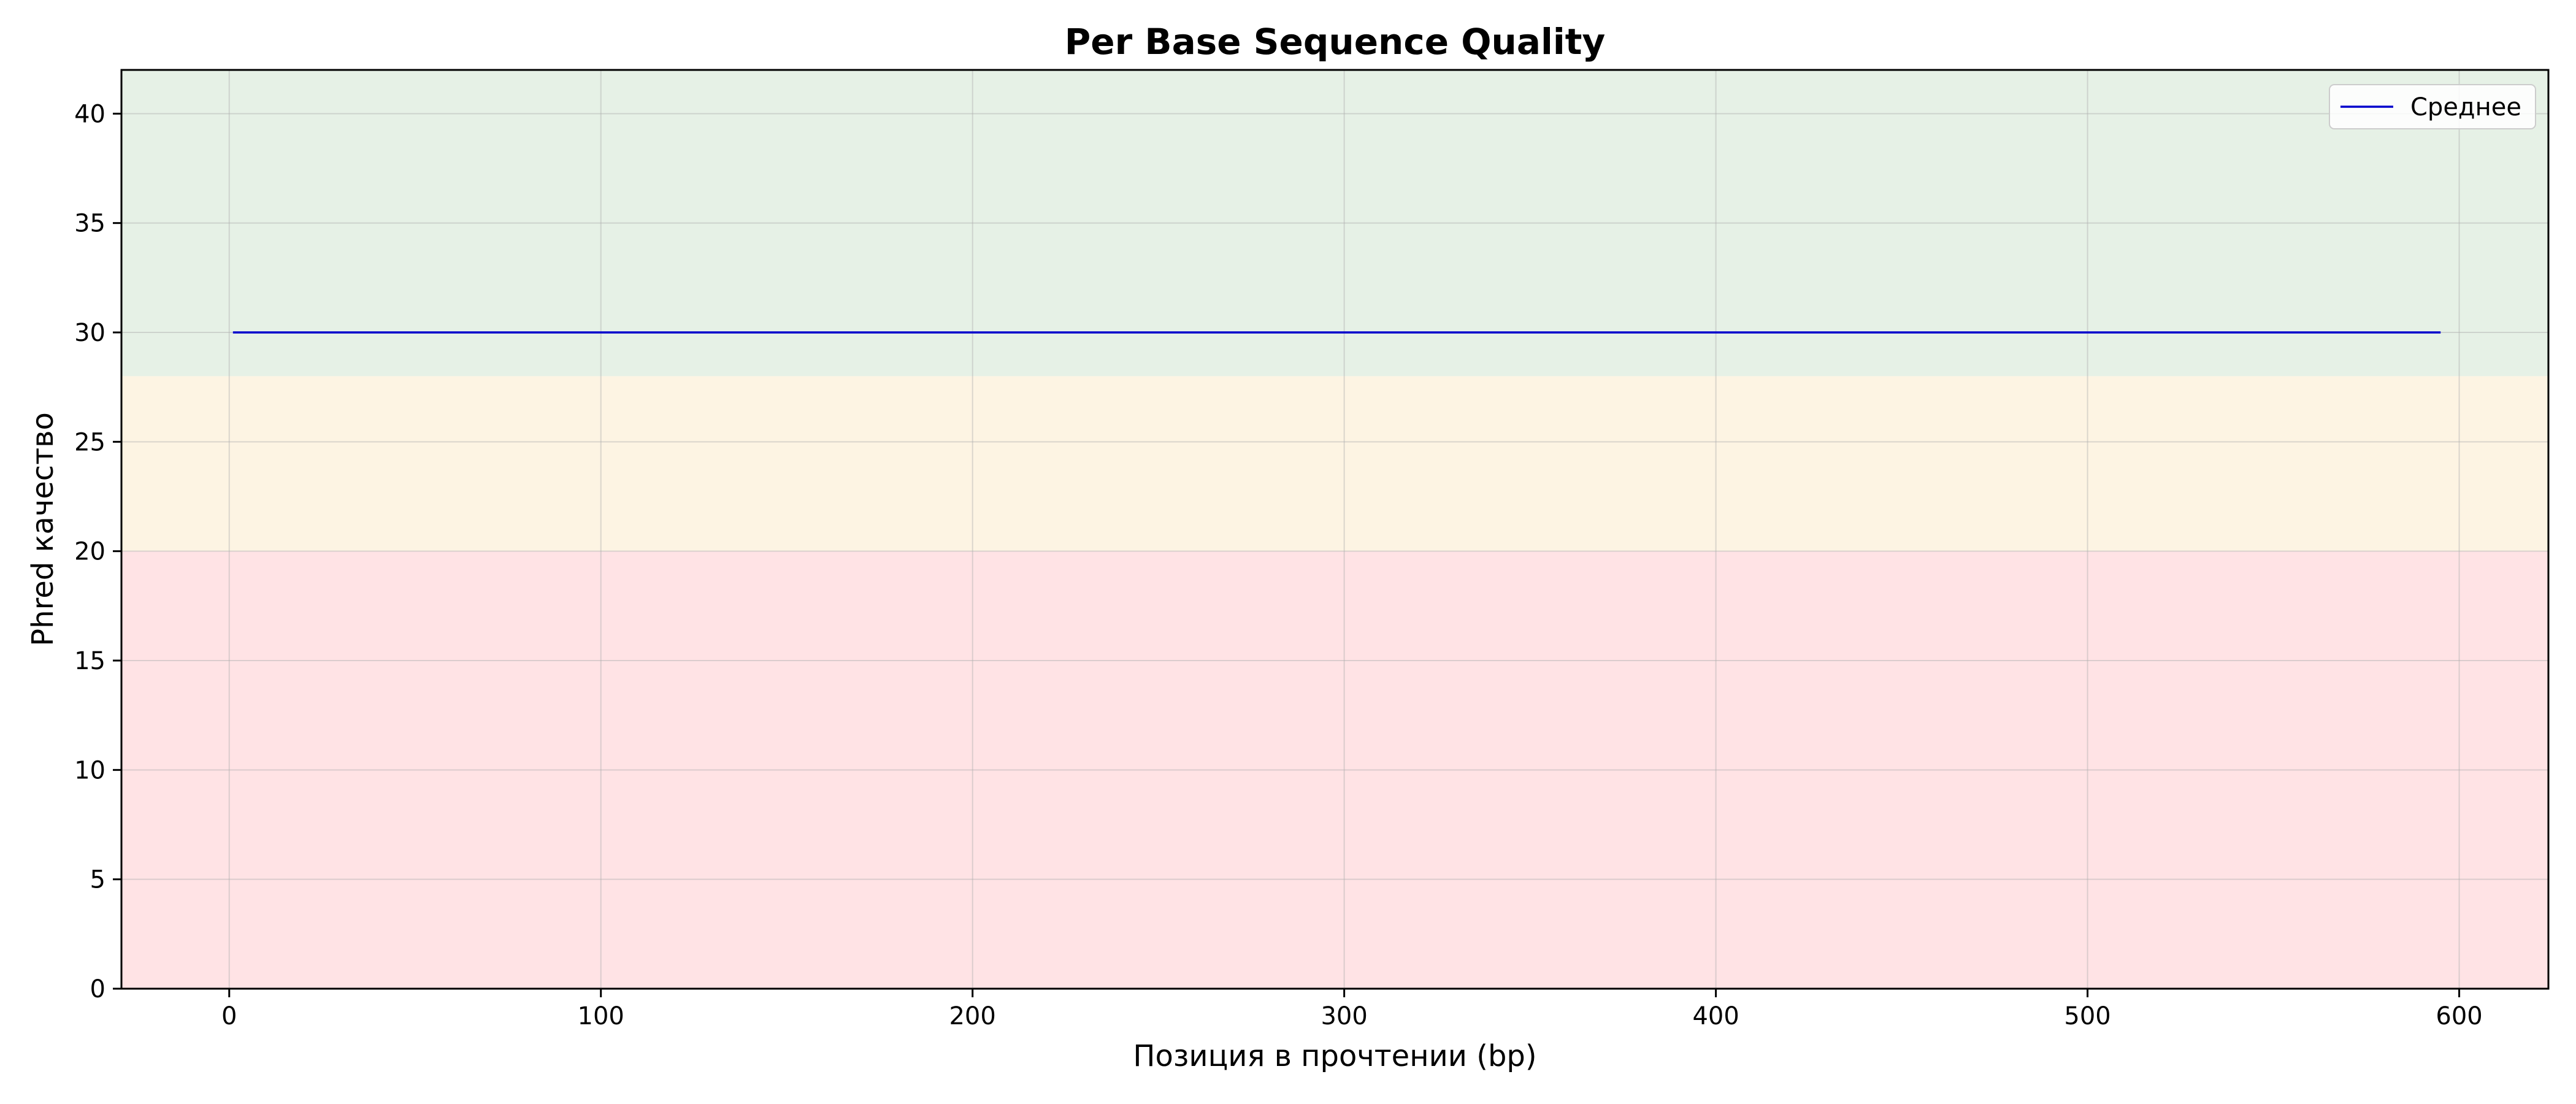 The image size is (2576, 1104). Describe the element at coordinates (89, 661) in the screenshot. I see `y-tick-label-3: 15` at that location.